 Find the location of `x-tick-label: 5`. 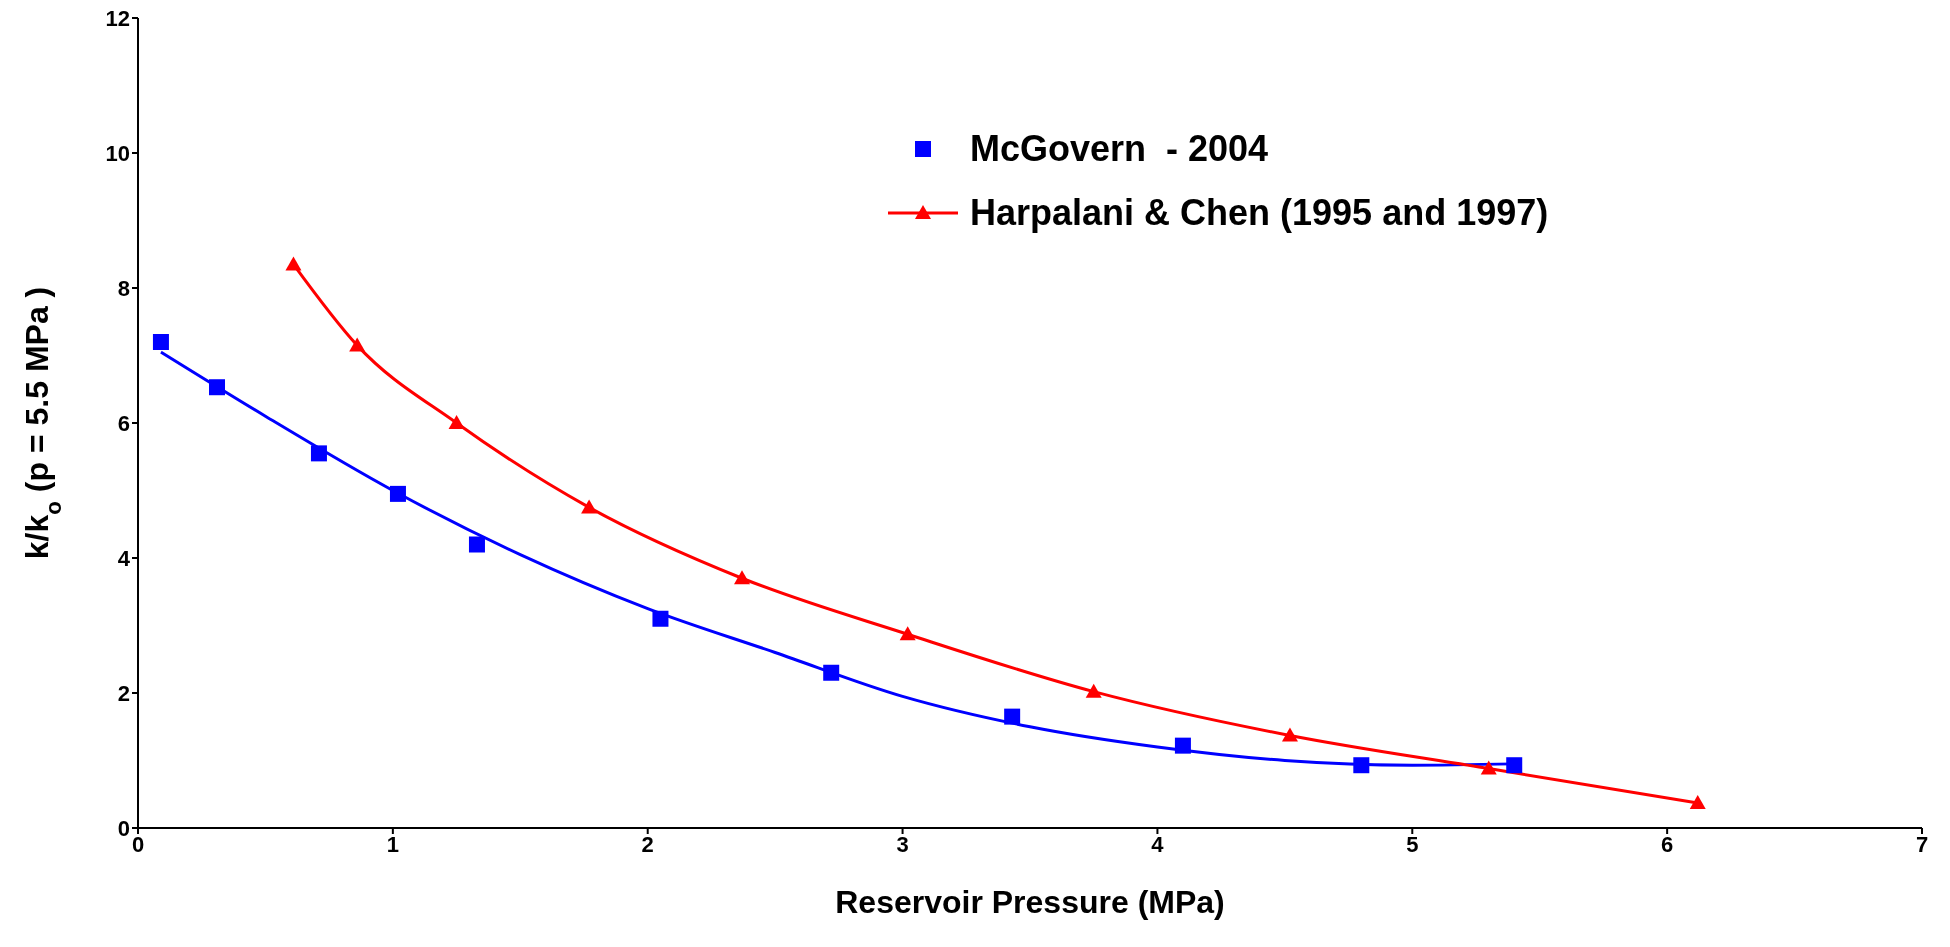

x-tick-label: 5 is located at coordinates (1412, 844).